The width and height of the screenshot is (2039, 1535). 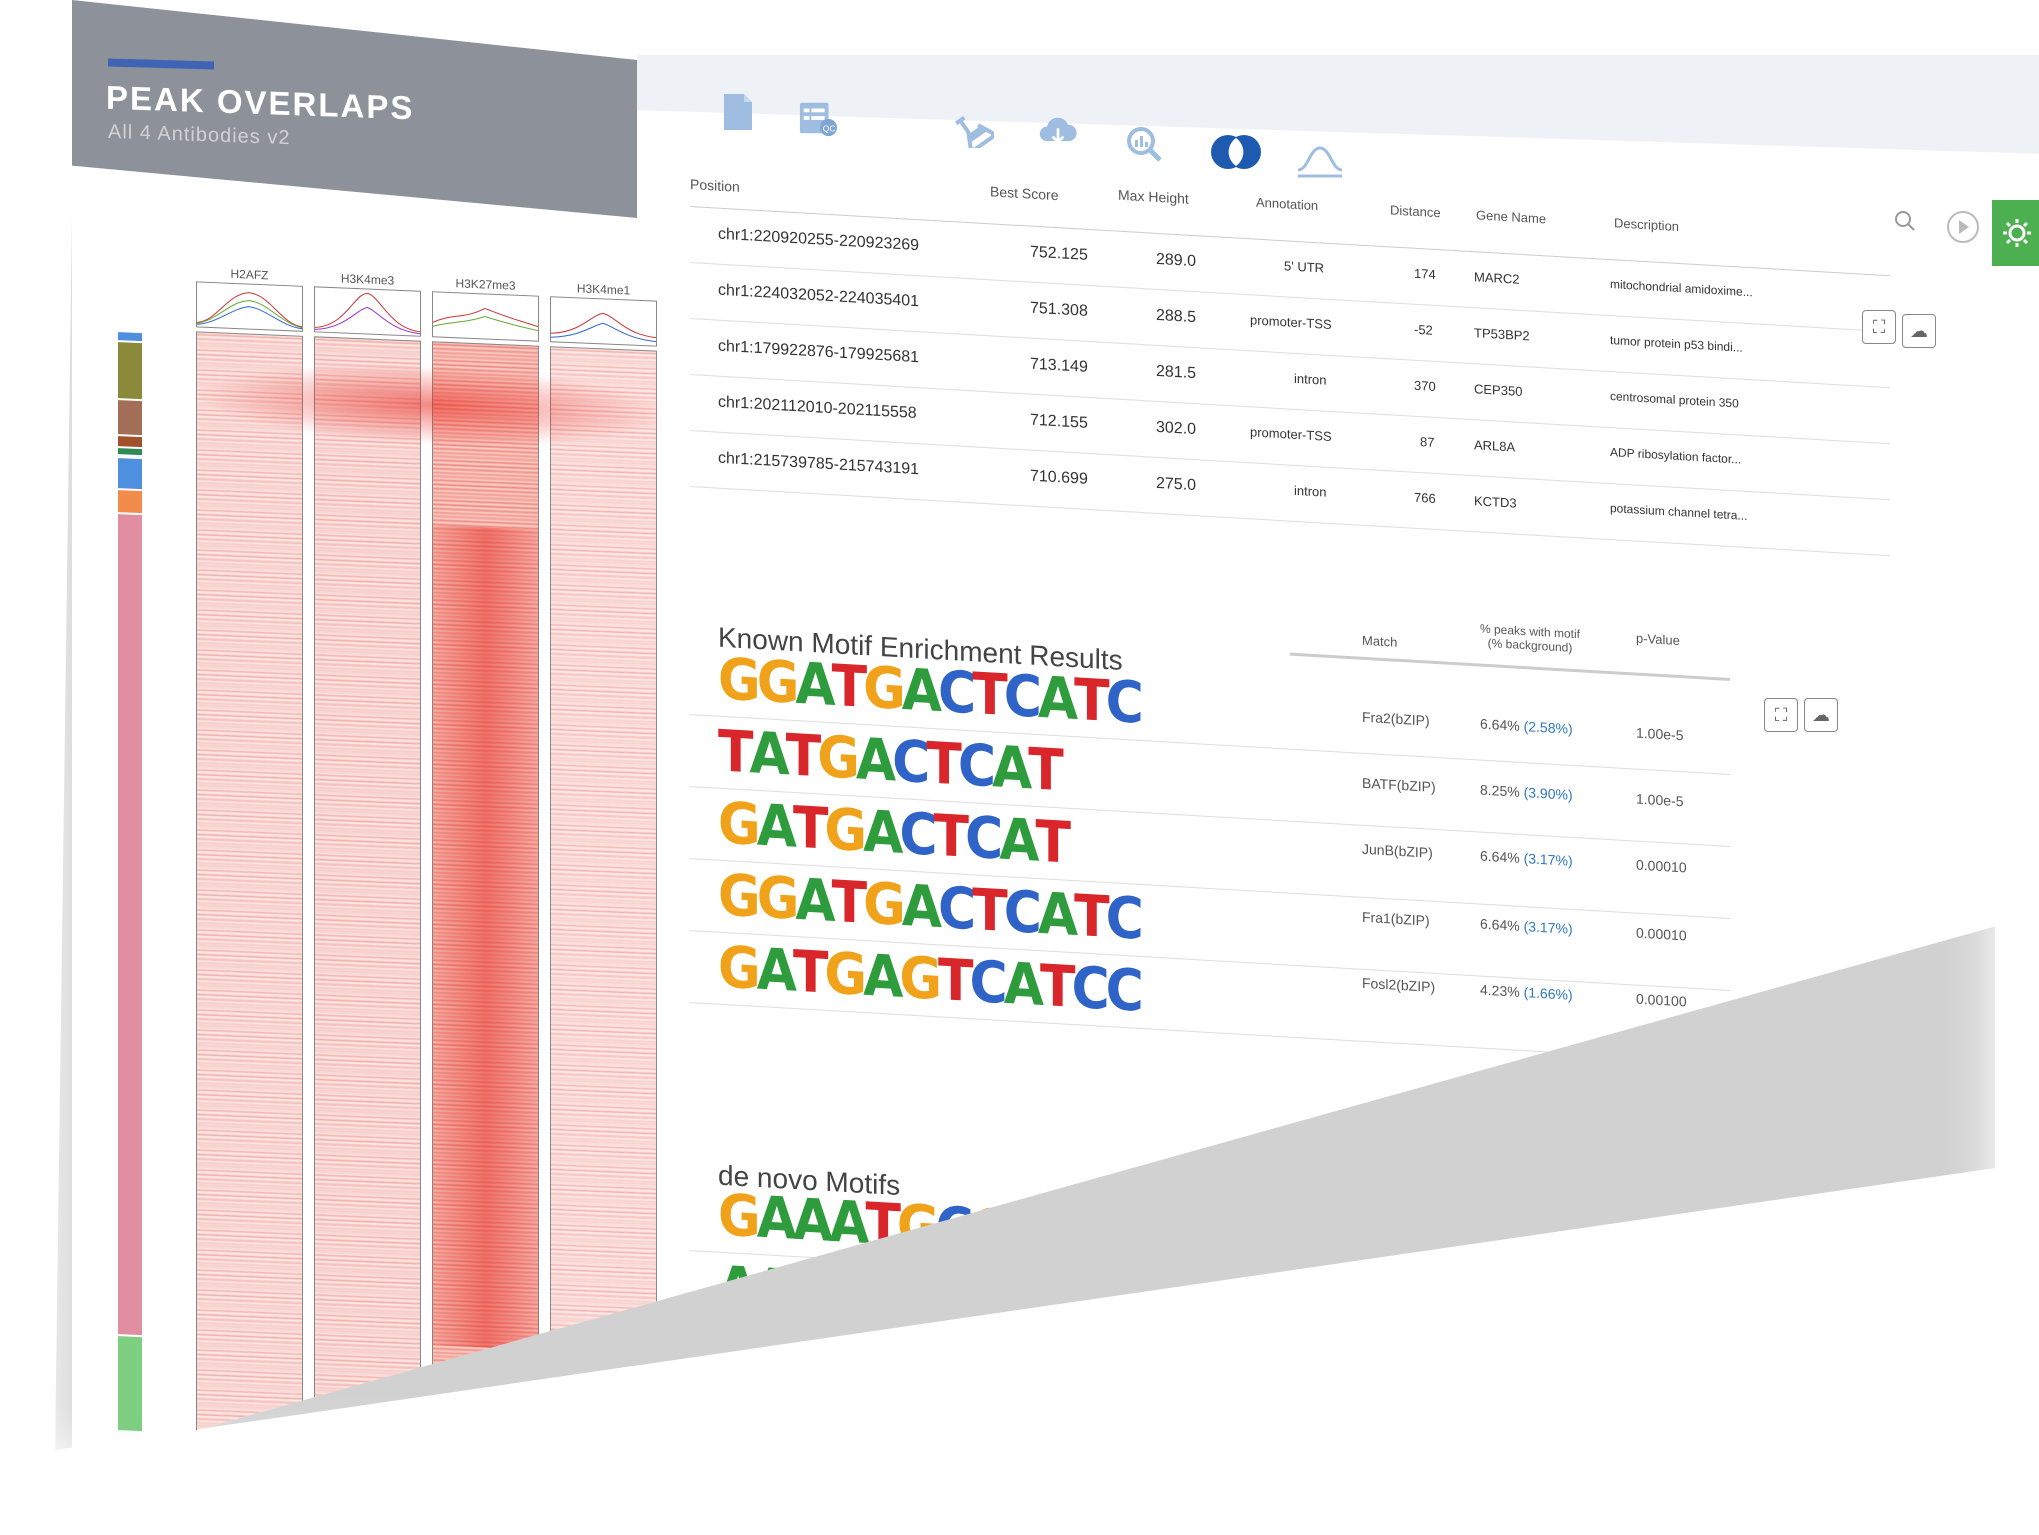 I want to click on cell-distance: -52, so click(x=1423, y=329).